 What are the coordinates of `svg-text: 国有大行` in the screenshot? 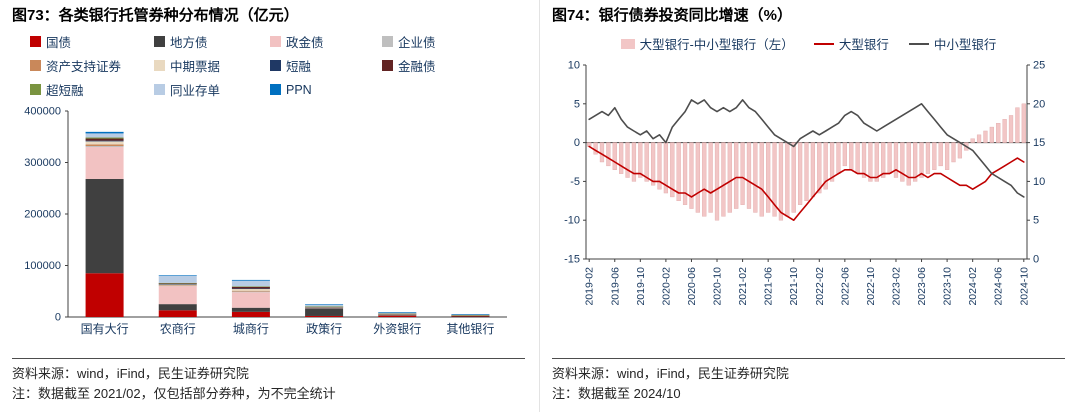 It's located at (105, 329).